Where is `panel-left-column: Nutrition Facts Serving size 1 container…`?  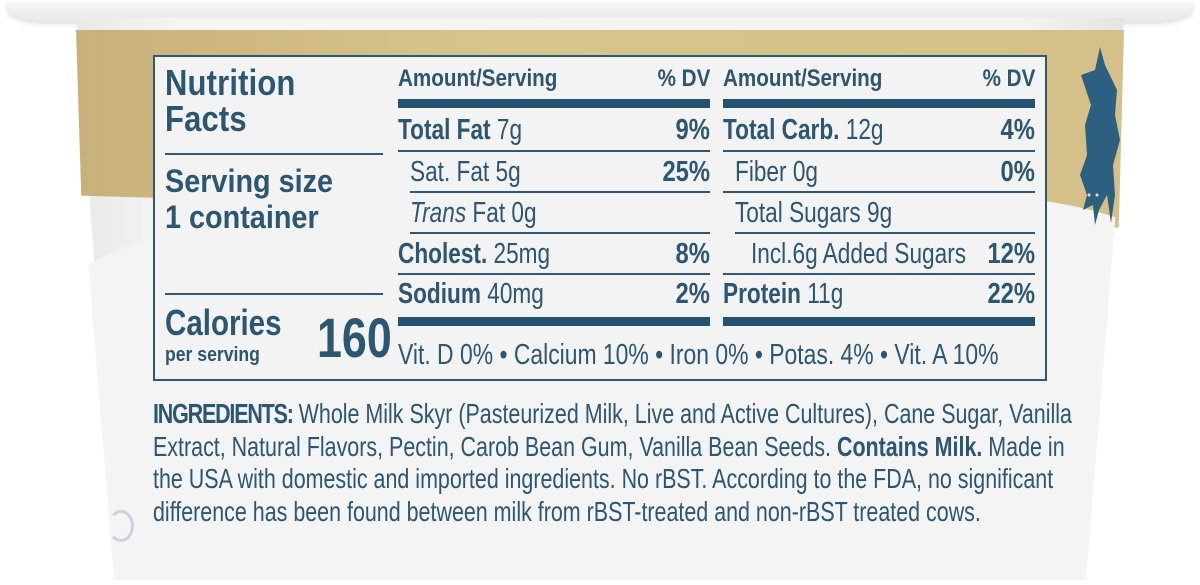
panel-left-column: Nutrition Facts Serving size 1 container… is located at coordinates (278, 218).